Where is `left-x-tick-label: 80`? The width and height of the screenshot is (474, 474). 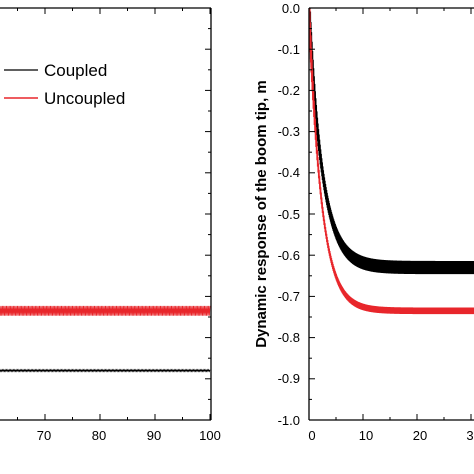
left-x-tick-label: 80 is located at coordinates (99, 435).